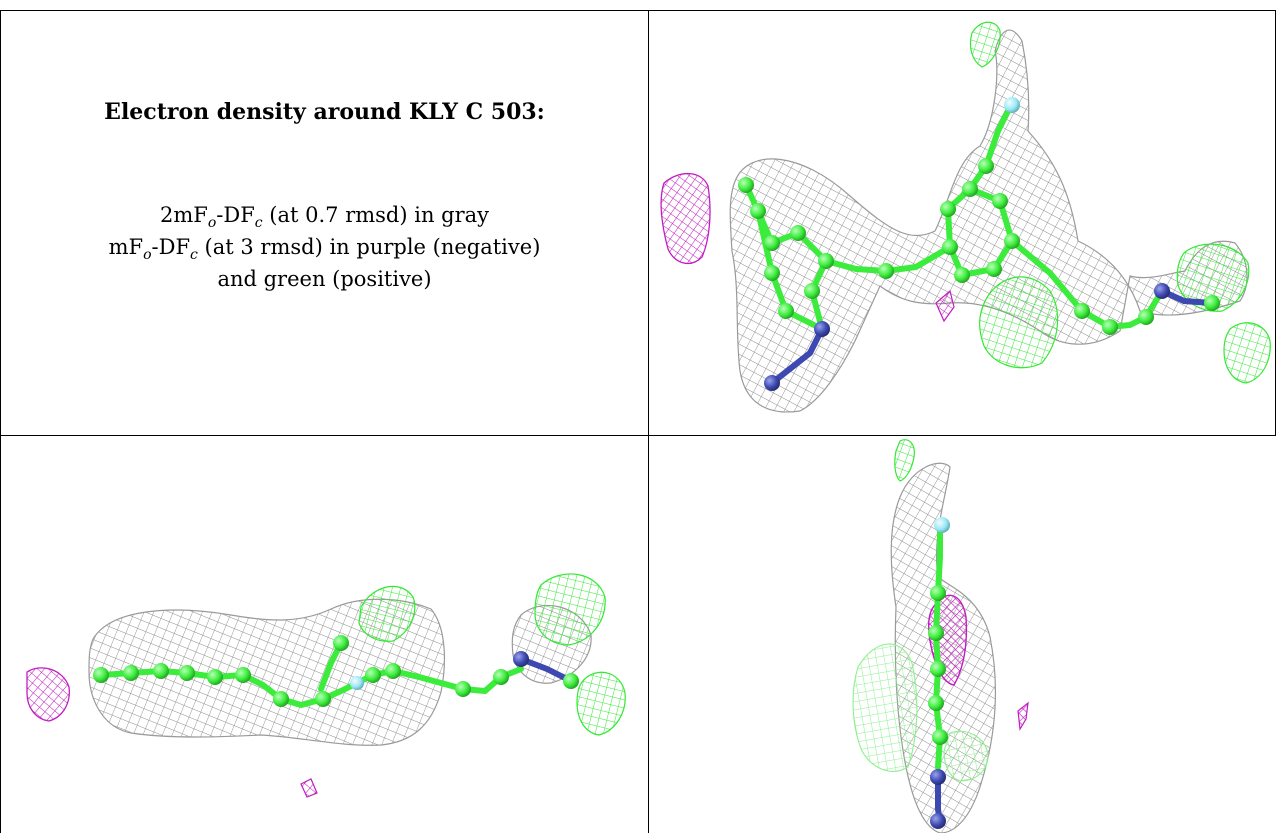  Describe the element at coordinates (387, 613) in the screenshot. I see `positive-density-mesh-upper` at that location.